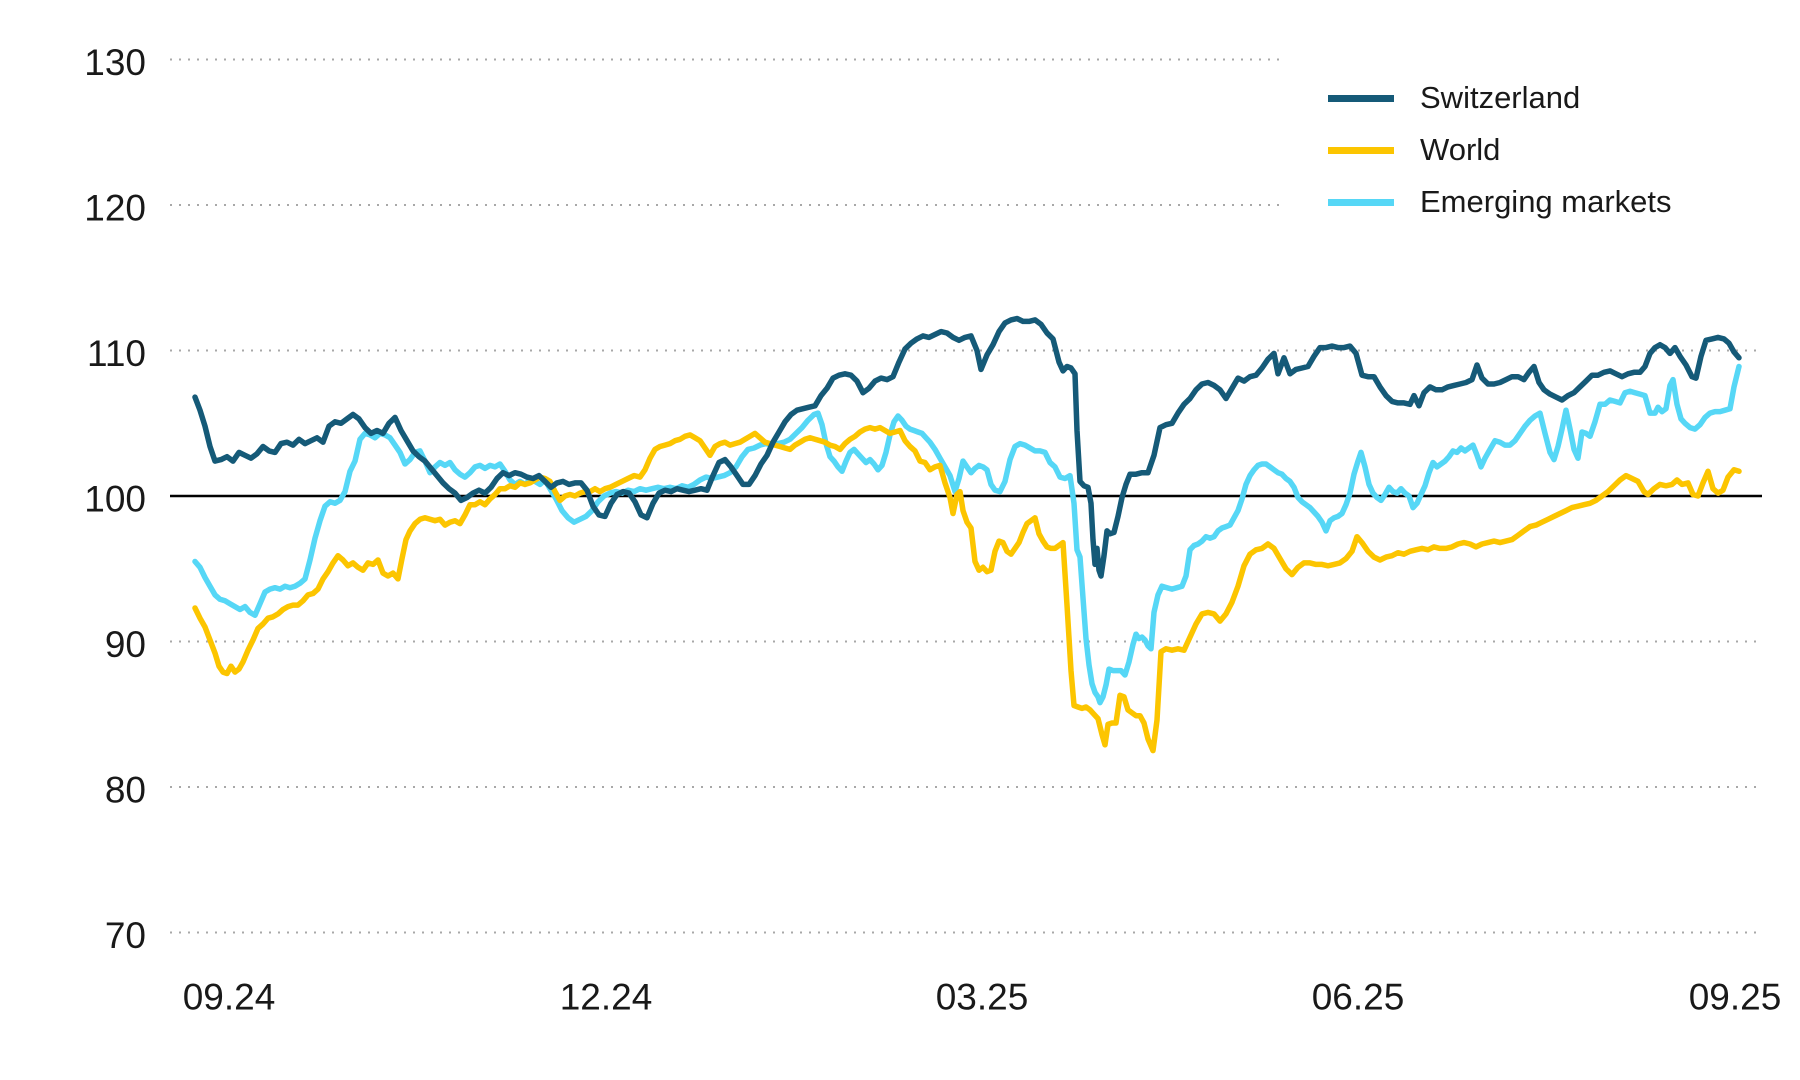 The width and height of the screenshot is (1800, 1080). Describe the element at coordinates (1361, 98) in the screenshot. I see `legend-swatch-switzerland-icon` at that location.